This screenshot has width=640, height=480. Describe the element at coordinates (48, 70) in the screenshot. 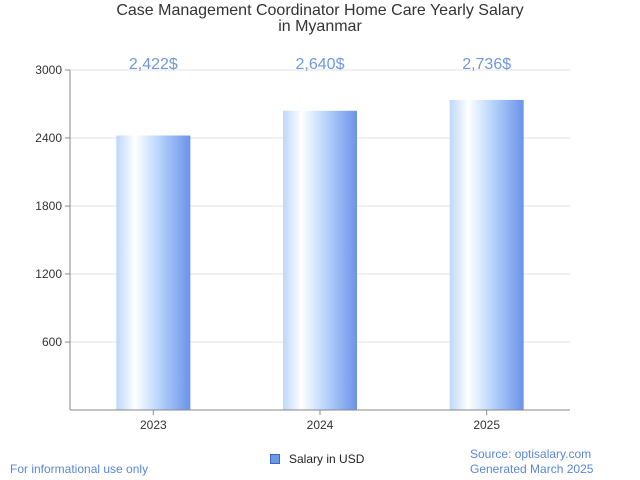

I see `y-tick-label: 3000` at that location.